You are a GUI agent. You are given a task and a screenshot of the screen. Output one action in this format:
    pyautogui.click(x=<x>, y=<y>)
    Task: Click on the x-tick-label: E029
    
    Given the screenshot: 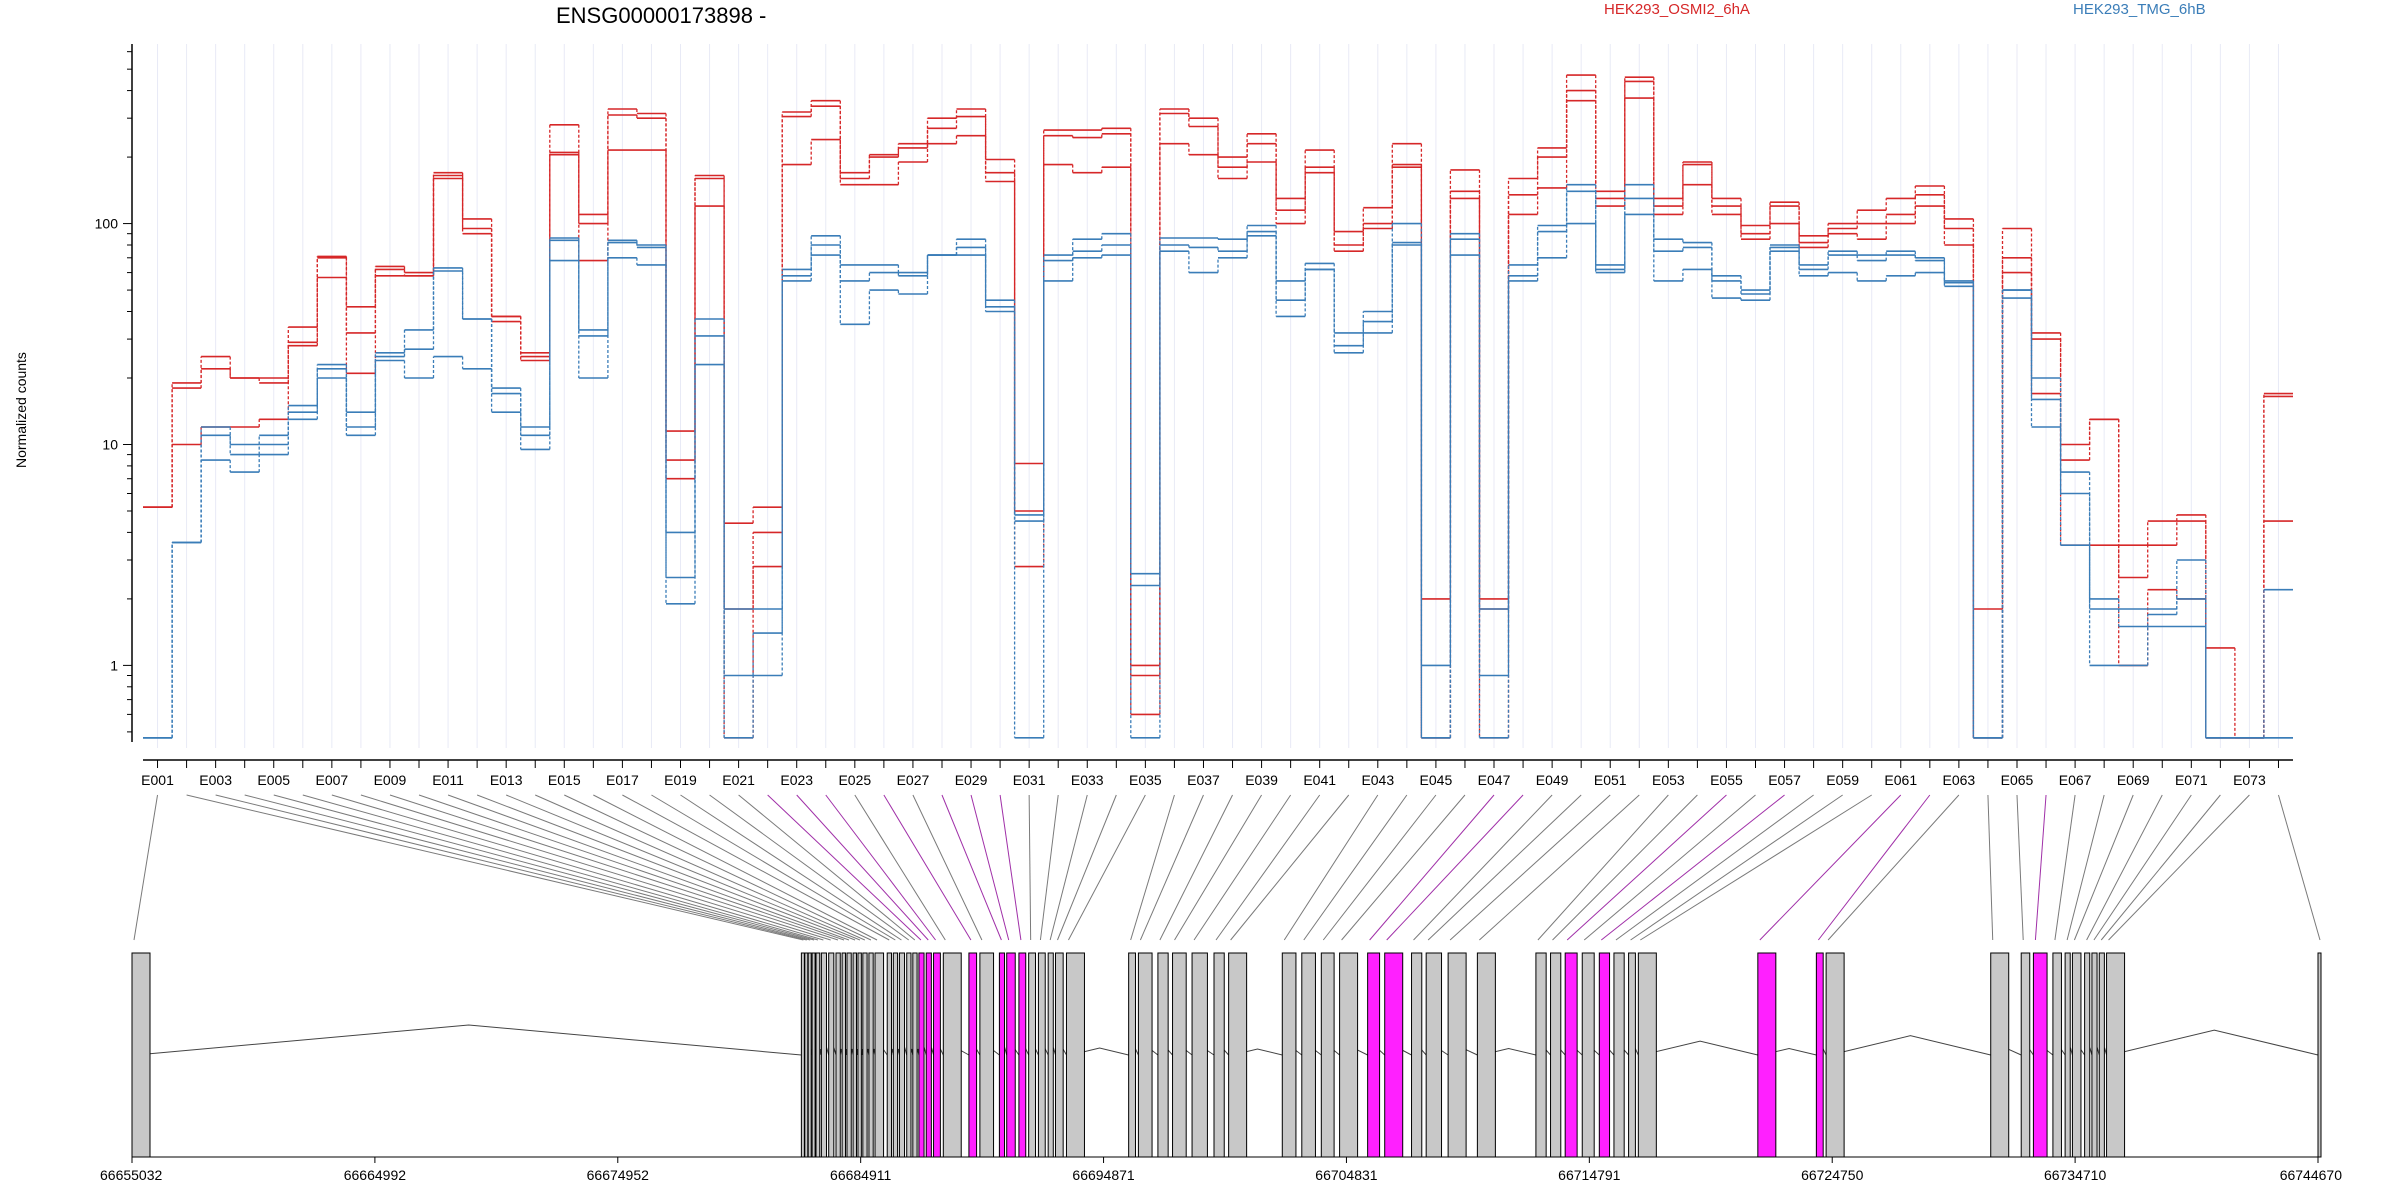 What is the action you would take?
    pyautogui.click(x=971, y=780)
    